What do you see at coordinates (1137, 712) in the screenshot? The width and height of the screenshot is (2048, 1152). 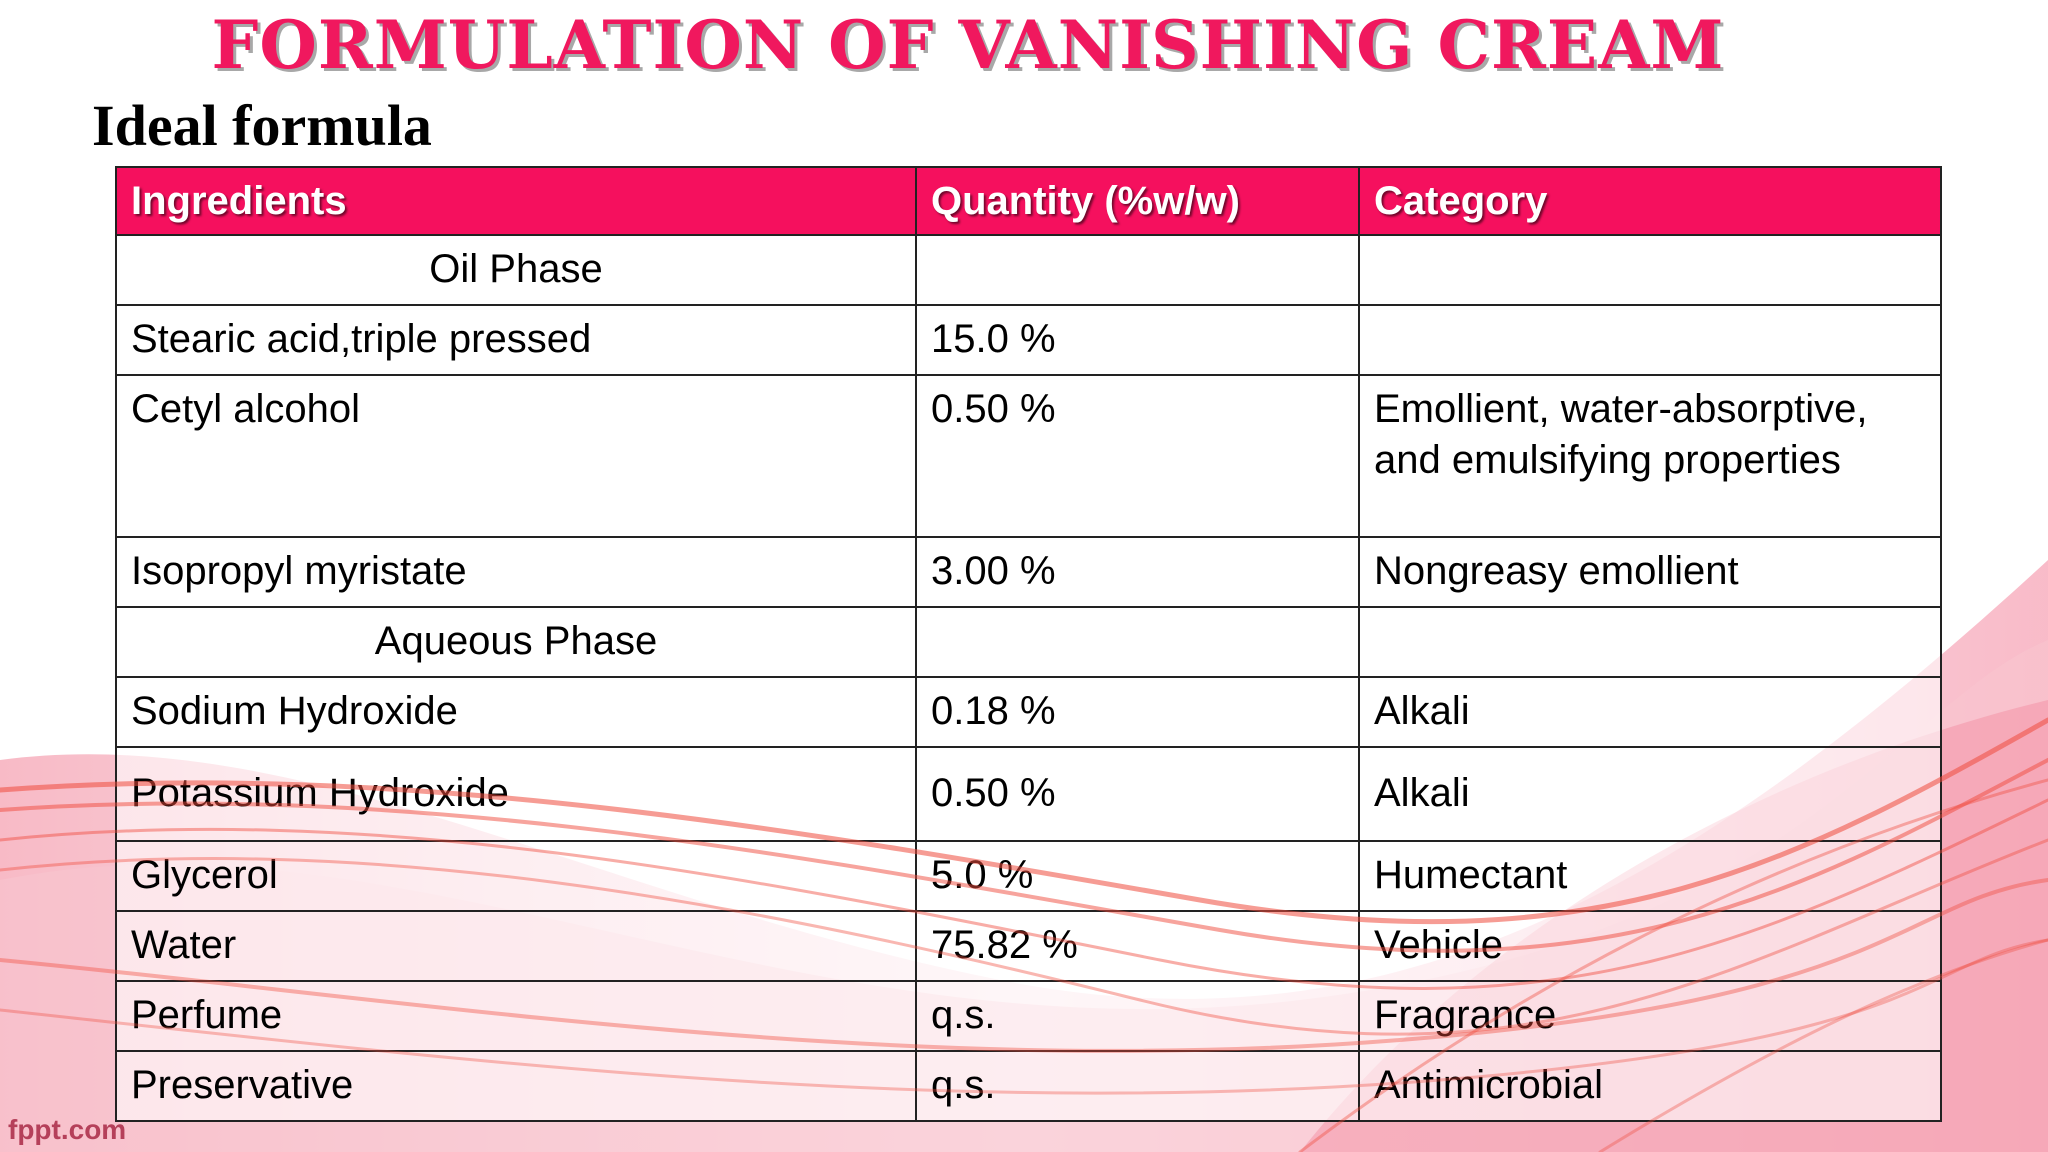 I see `quantity-cell: 0.18 %` at bounding box center [1137, 712].